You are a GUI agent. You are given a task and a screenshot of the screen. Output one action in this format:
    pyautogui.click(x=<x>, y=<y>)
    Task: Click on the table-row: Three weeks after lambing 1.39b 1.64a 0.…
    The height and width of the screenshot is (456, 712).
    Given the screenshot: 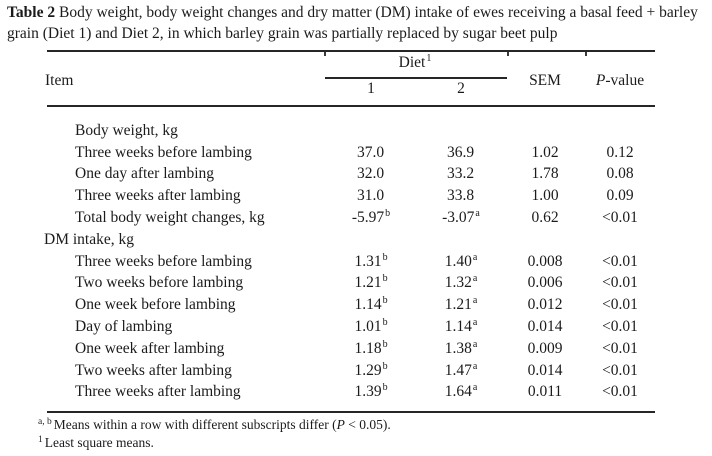 What is the action you would take?
    pyautogui.click(x=349, y=393)
    